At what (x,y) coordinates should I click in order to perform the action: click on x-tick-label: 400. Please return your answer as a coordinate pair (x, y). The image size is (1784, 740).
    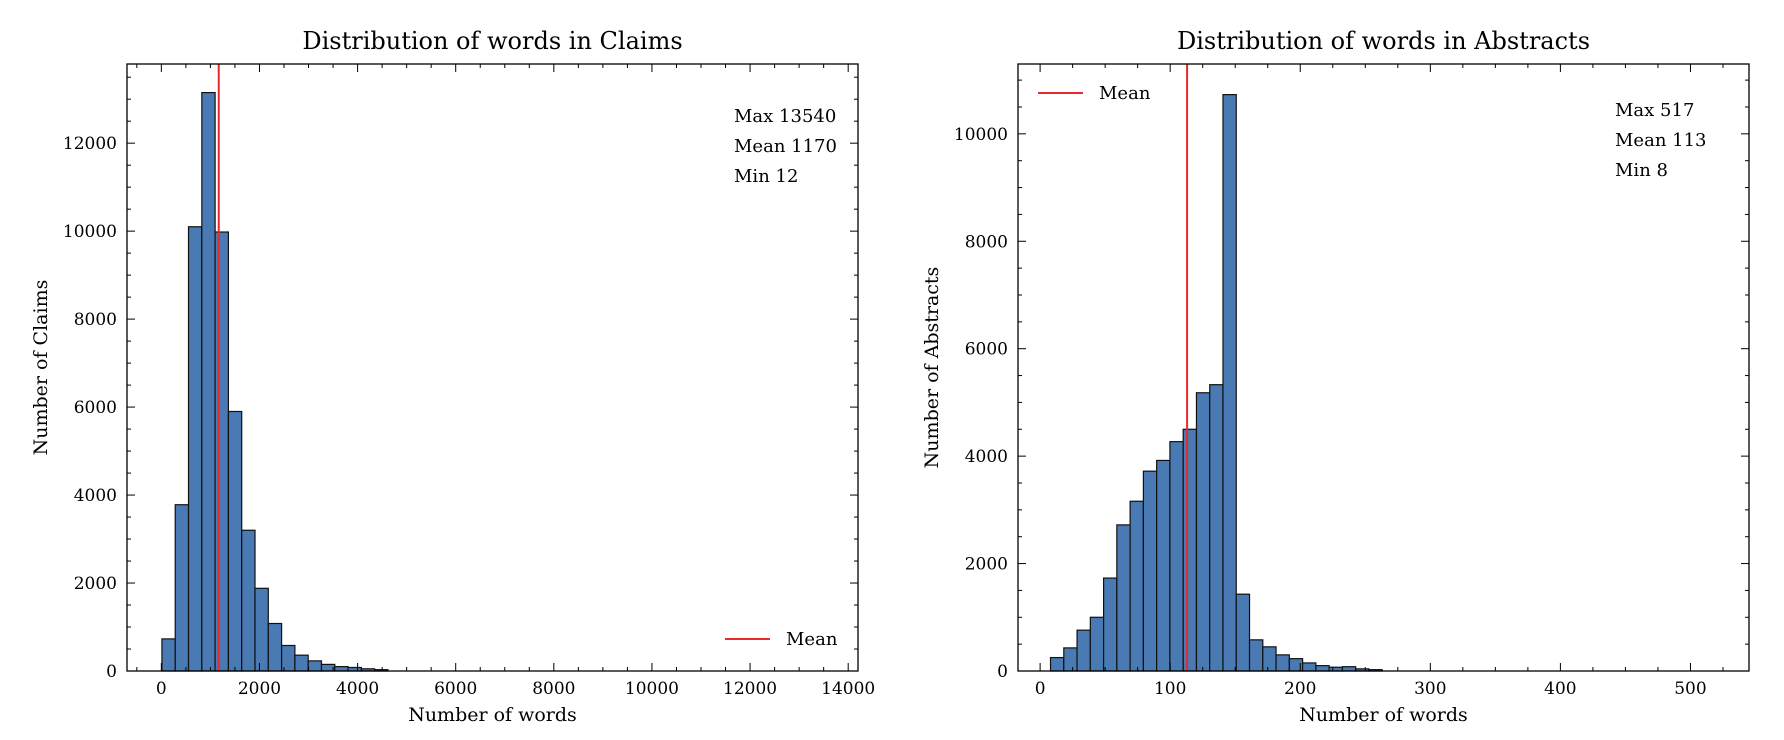
    Looking at the image, I should click on (1560, 689).